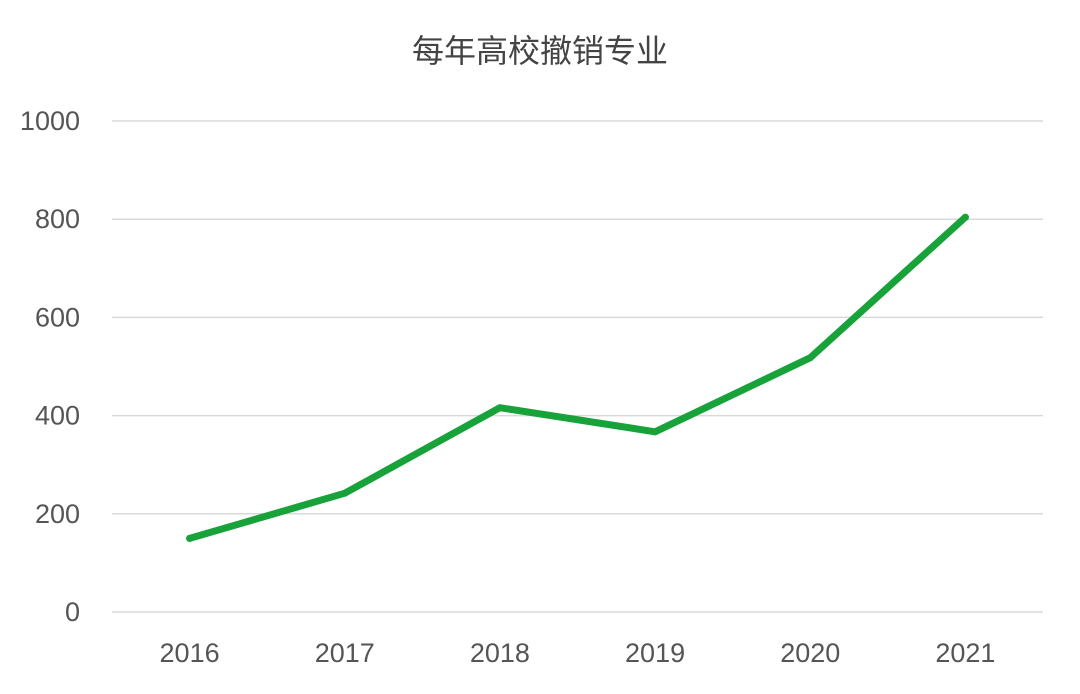  What do you see at coordinates (578, 653) in the screenshot?
I see `x-axis-tick-labels: 2016 2017 2018 2019 2020 2021` at bounding box center [578, 653].